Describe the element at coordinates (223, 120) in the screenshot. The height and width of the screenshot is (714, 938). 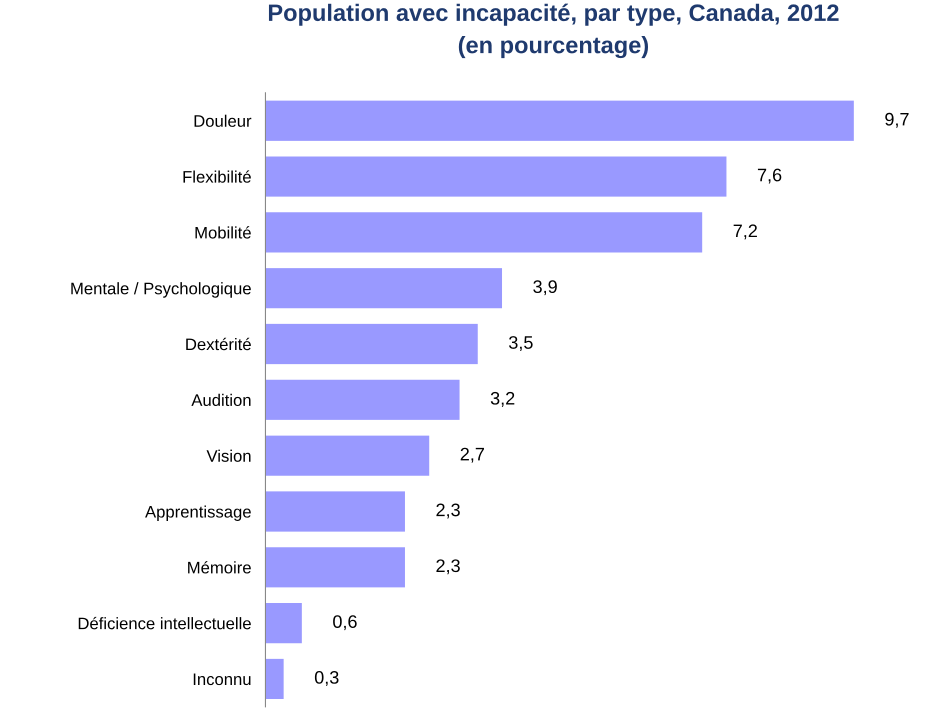
I see `y-tick-label: Douleur` at that location.